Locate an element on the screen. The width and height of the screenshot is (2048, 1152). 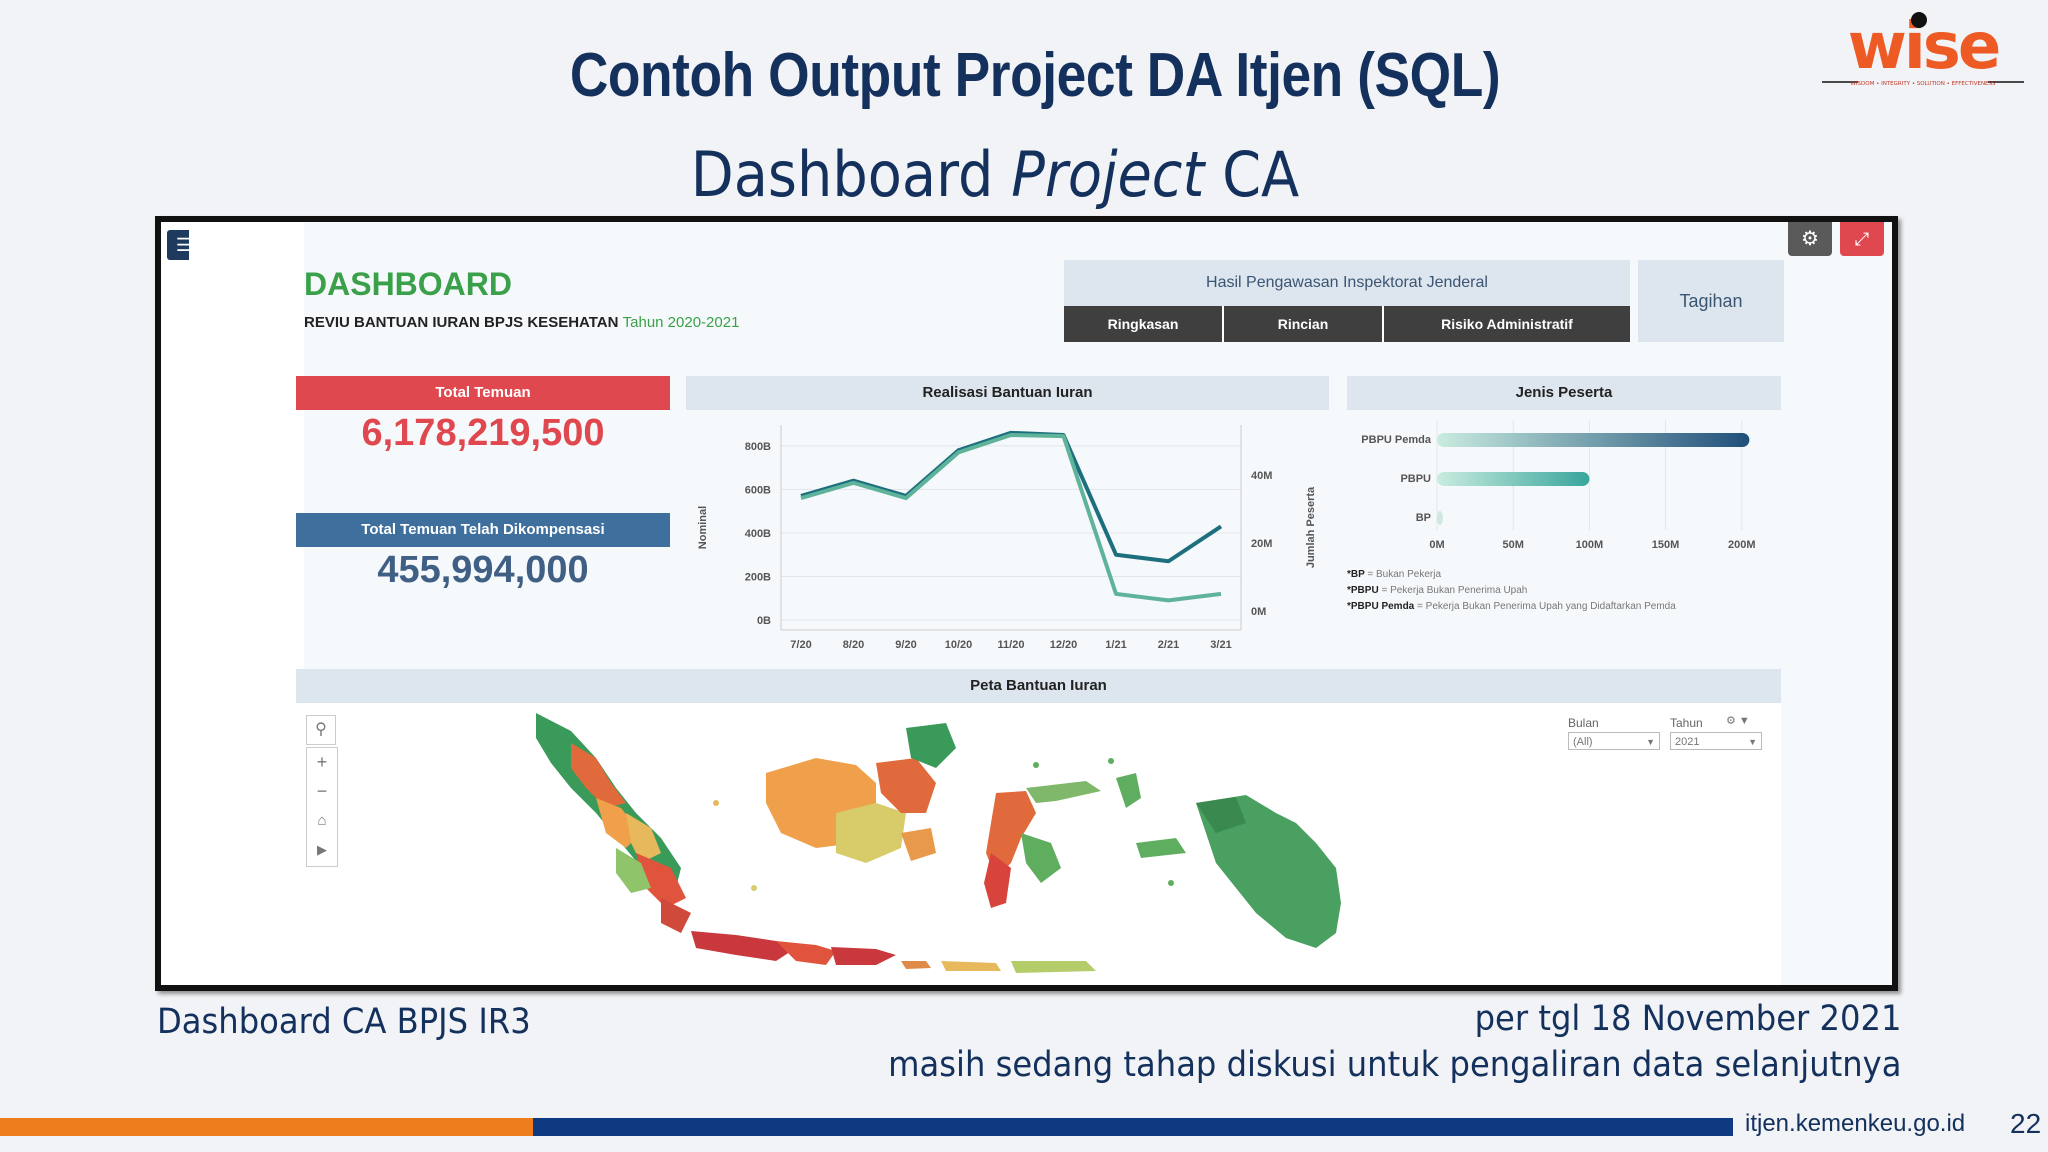
map-region-east-kalimantan is located at coordinates (906, 785).